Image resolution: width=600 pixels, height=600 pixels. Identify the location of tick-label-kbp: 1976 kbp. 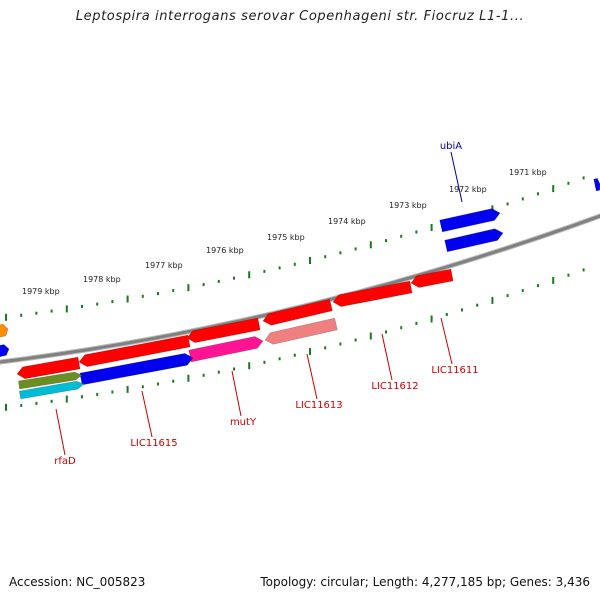
(225, 250).